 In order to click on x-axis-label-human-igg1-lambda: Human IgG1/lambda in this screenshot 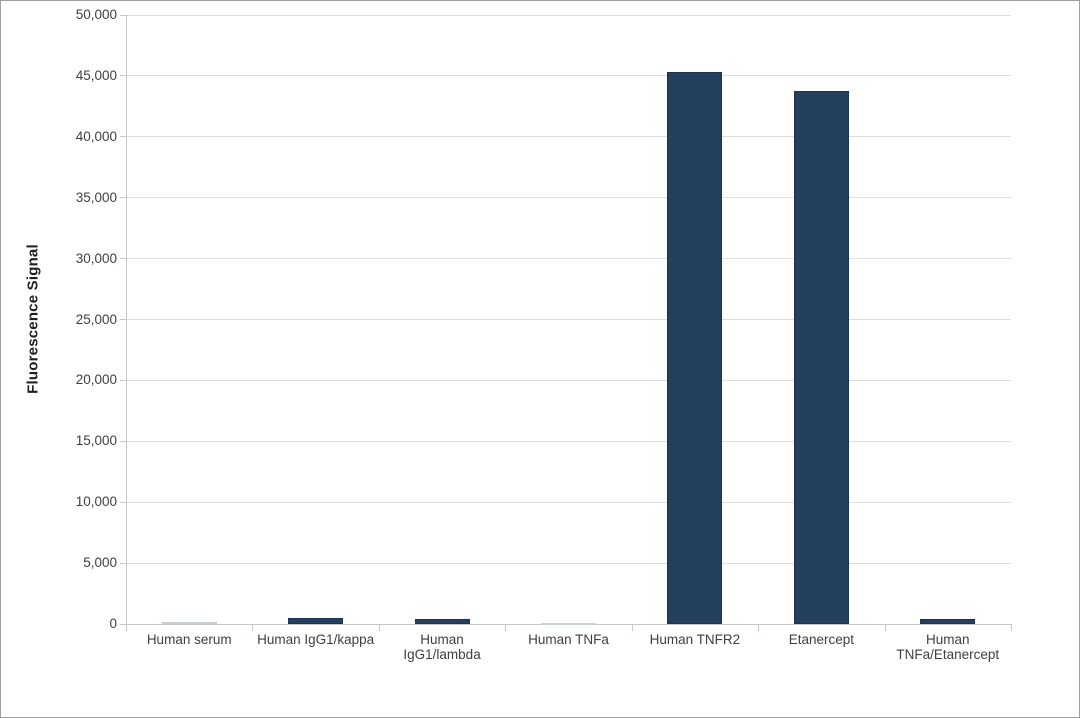, I will do `click(442, 647)`.